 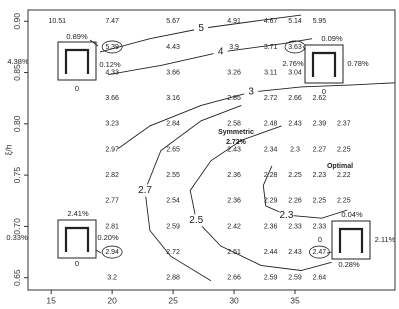 I want to click on value-label: 5.39, so click(x=112, y=47).